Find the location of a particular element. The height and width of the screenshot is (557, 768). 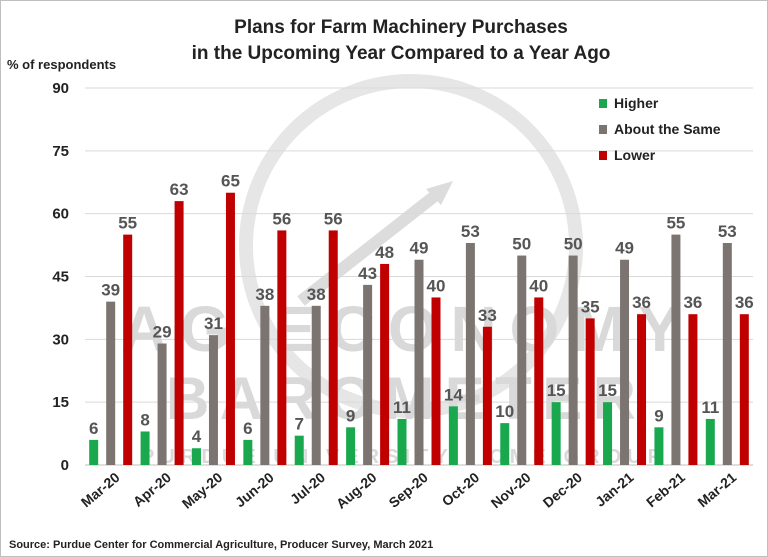

data-label: 63 is located at coordinates (179, 189).